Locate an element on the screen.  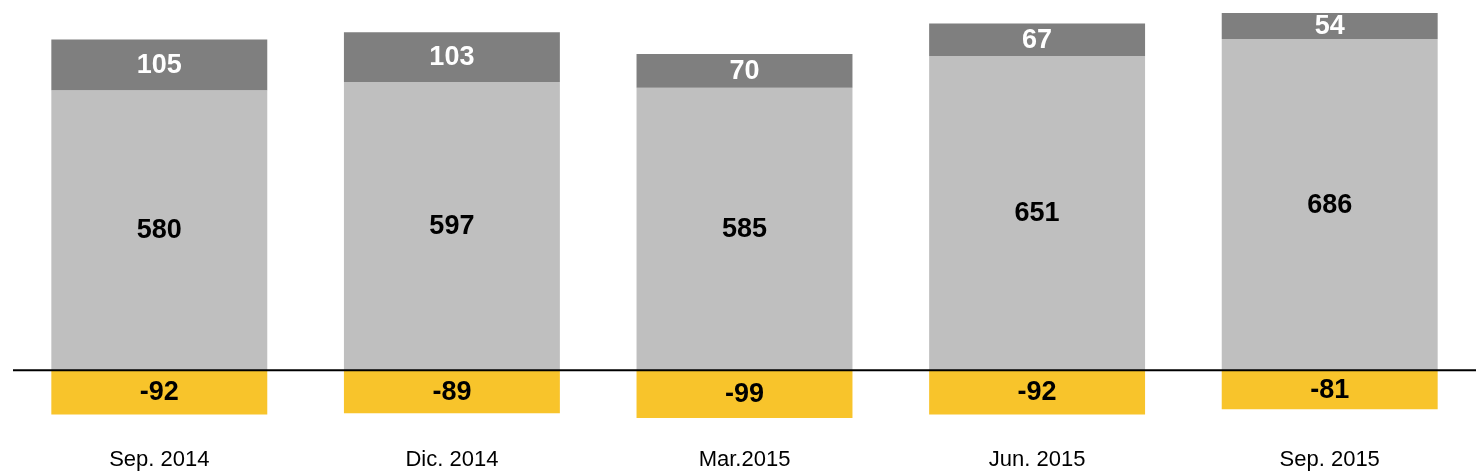
data-label: 651 is located at coordinates (1037, 212).